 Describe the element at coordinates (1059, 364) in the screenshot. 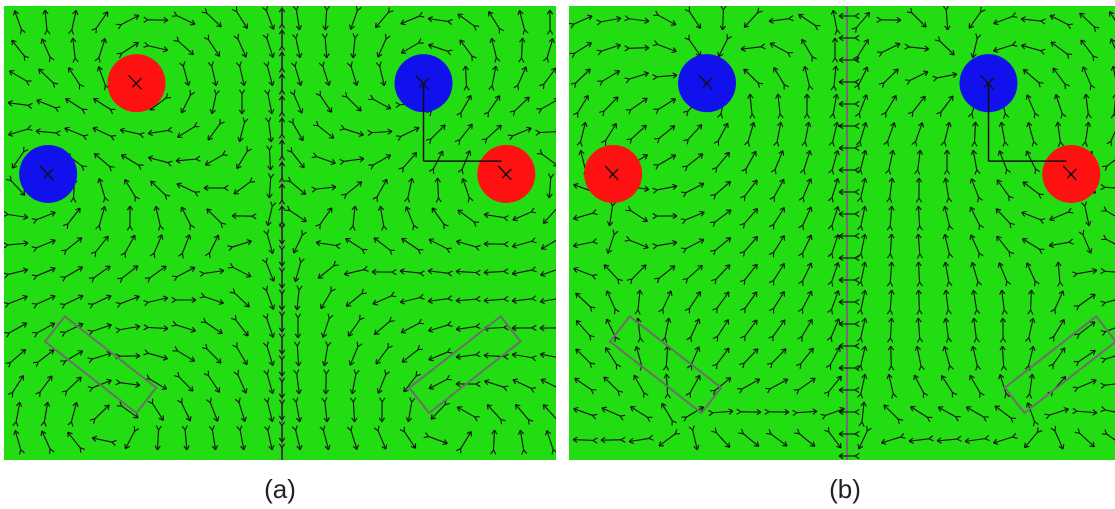

I see `slot-right` at that location.